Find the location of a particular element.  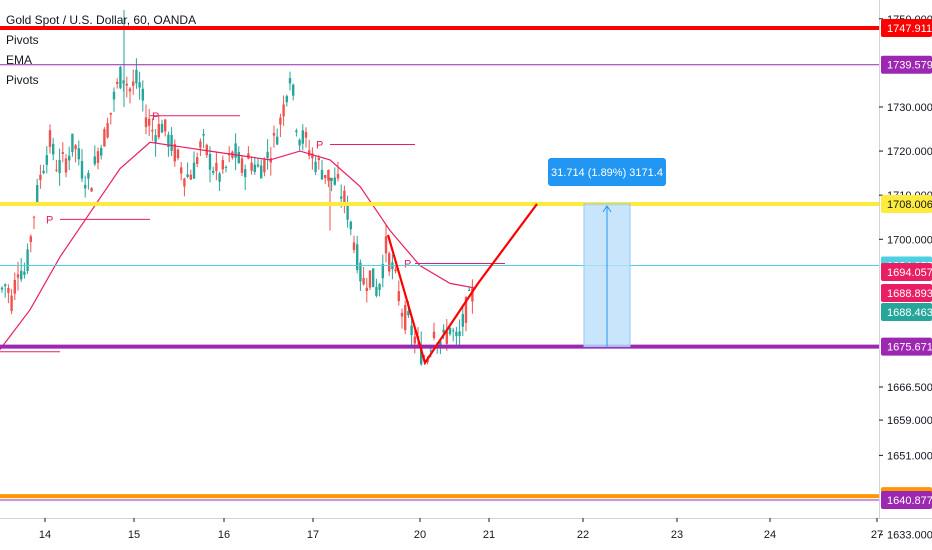

x-tick-label: 22 is located at coordinates (583, 535).